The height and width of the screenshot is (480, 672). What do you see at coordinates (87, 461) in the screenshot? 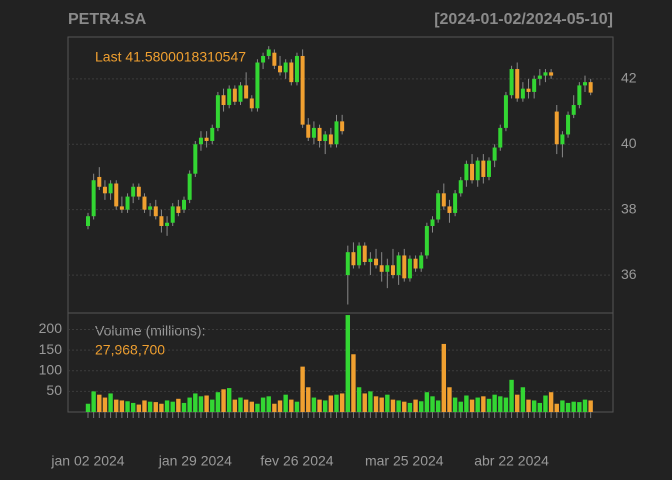
I see `x-tick-label: jan 02 2024` at bounding box center [87, 461].